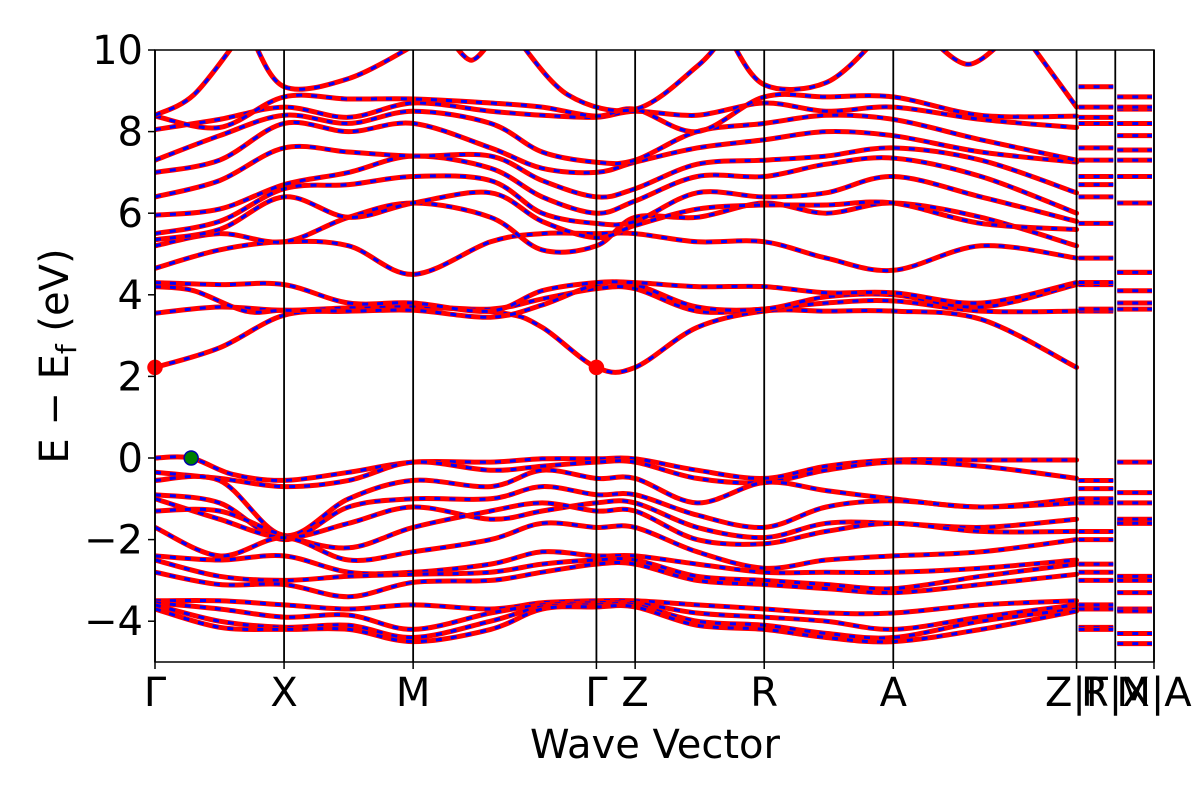 This screenshot has height=800, width=1200. What do you see at coordinates (119, 336) in the screenshot?
I see `y-axis-ticks: −4 −2 0 2 4 6 8 10` at bounding box center [119, 336].